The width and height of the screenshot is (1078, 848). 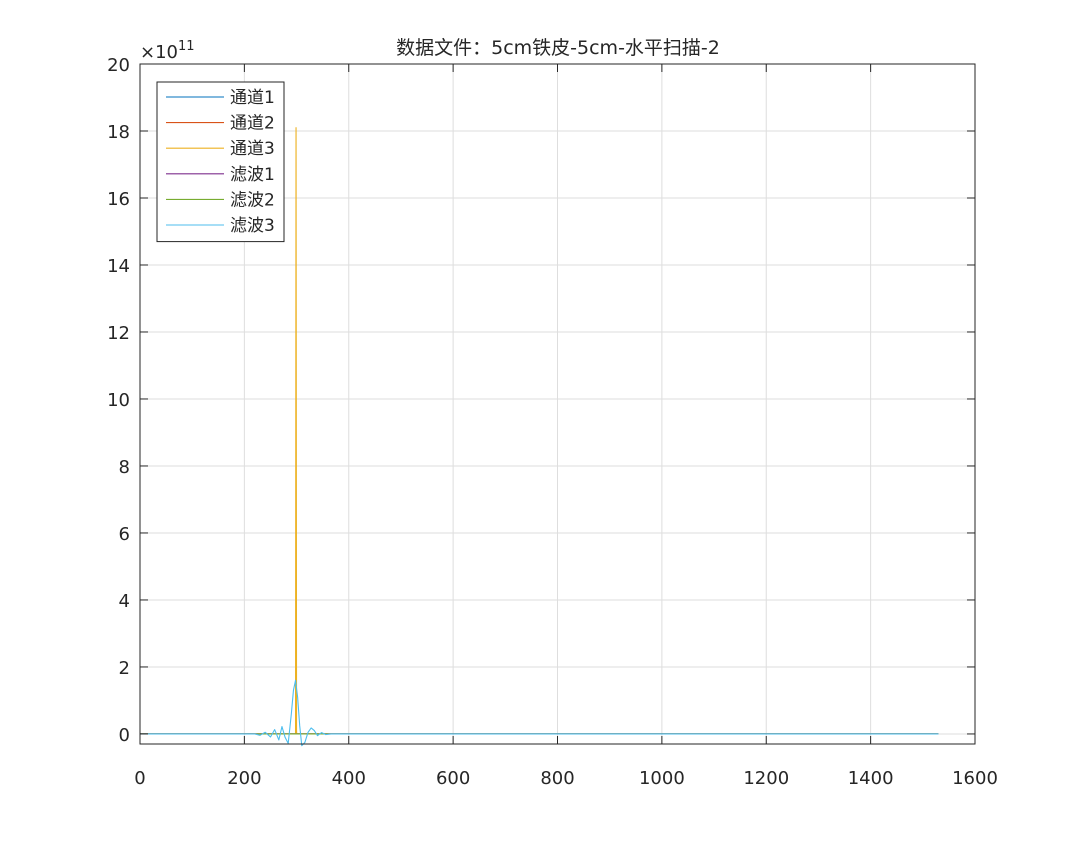 I want to click on x-tick-label: 200, so click(x=244, y=778).